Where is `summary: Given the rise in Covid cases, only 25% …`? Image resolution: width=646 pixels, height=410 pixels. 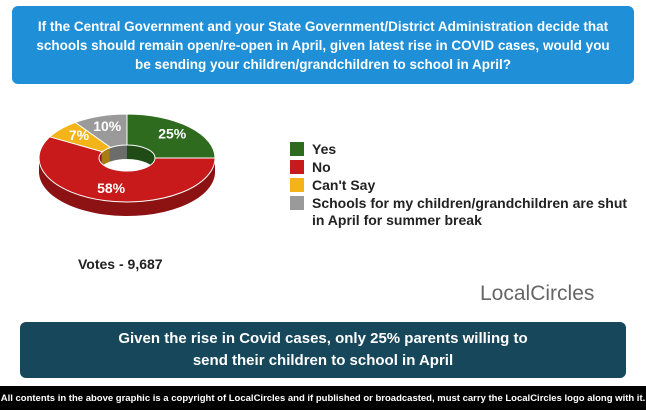 summary: Given the rise in Covid cases, only 25% … is located at coordinates (323, 350).